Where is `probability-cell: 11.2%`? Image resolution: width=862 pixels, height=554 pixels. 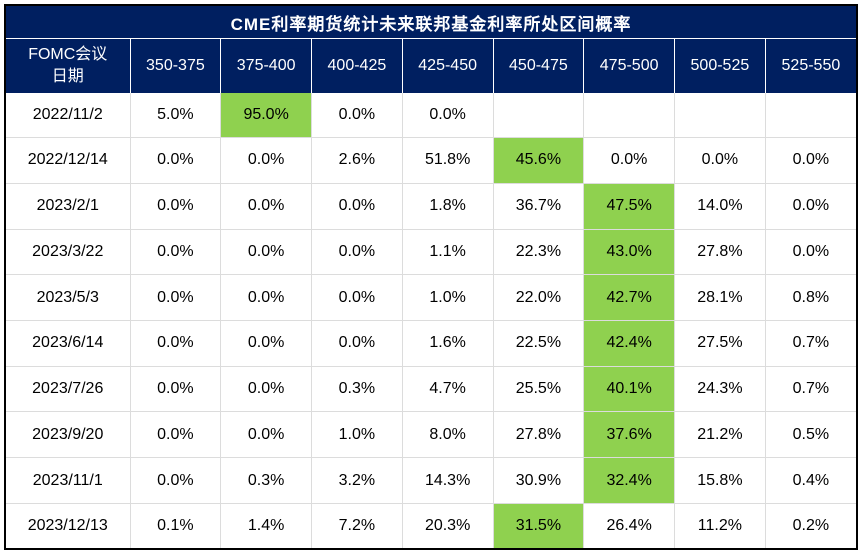 probability-cell: 11.2% is located at coordinates (720, 525).